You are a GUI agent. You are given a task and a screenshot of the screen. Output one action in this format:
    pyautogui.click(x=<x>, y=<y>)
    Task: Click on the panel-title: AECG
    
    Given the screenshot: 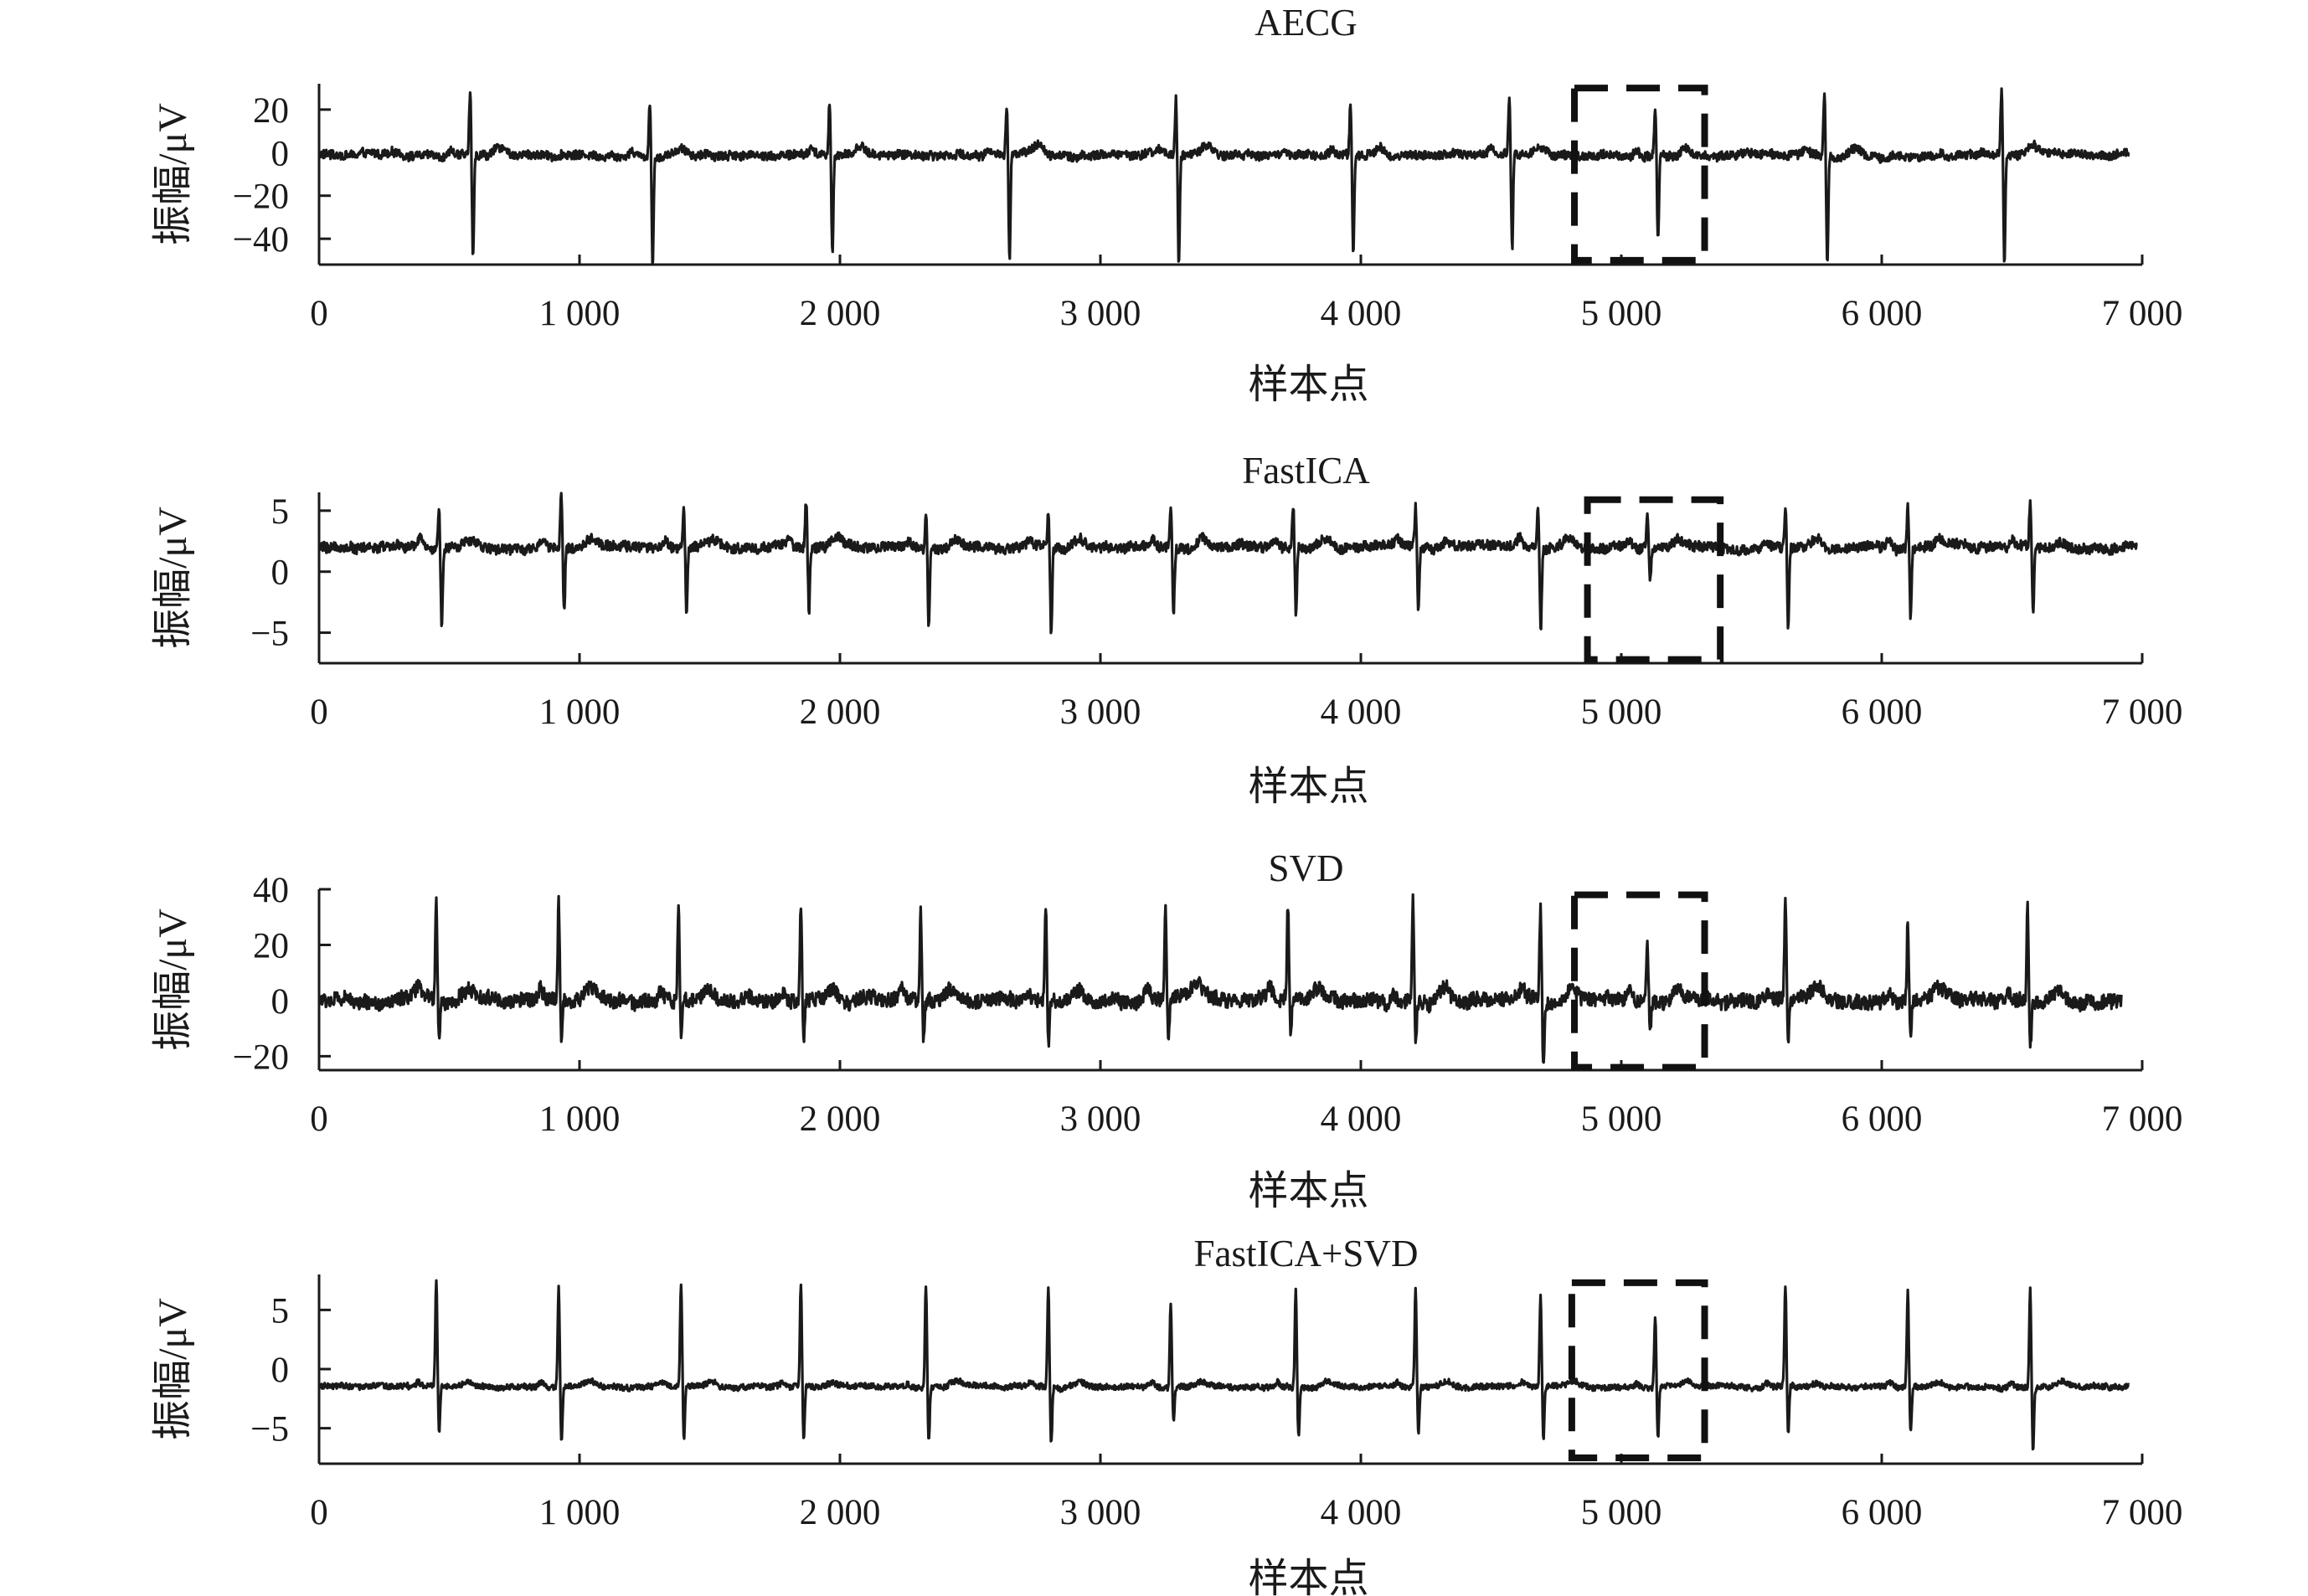 What is the action you would take?
    pyautogui.click(x=1305, y=23)
    